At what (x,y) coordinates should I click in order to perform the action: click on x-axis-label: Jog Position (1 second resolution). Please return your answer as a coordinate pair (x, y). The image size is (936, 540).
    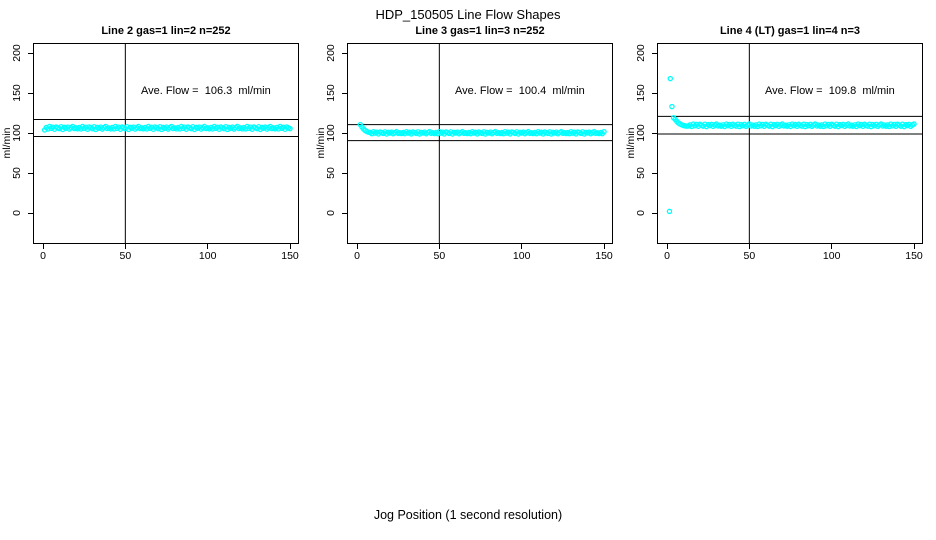
    Looking at the image, I should click on (468, 515).